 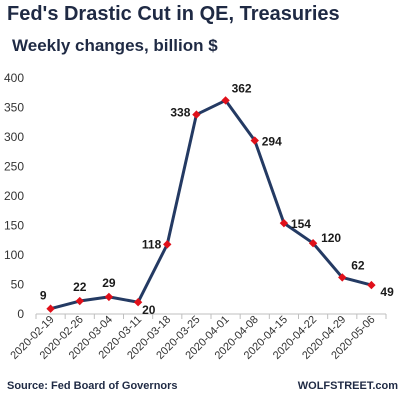 I want to click on y-tick-label: 300, so click(x=14, y=137).